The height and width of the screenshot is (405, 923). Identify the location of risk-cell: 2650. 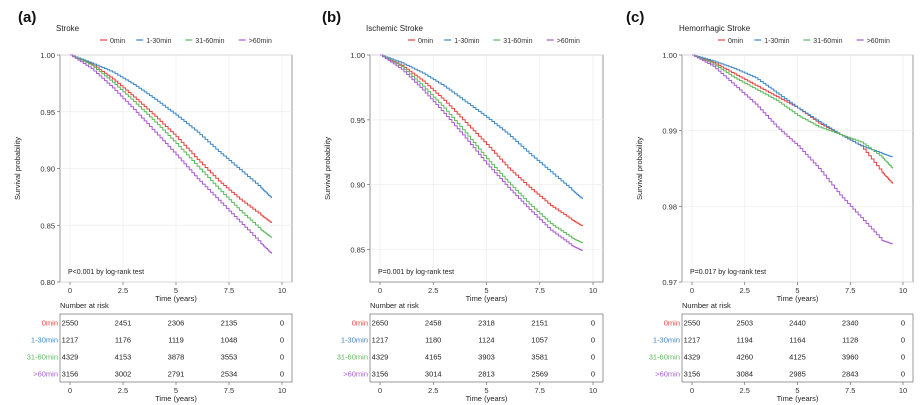
(380, 323).